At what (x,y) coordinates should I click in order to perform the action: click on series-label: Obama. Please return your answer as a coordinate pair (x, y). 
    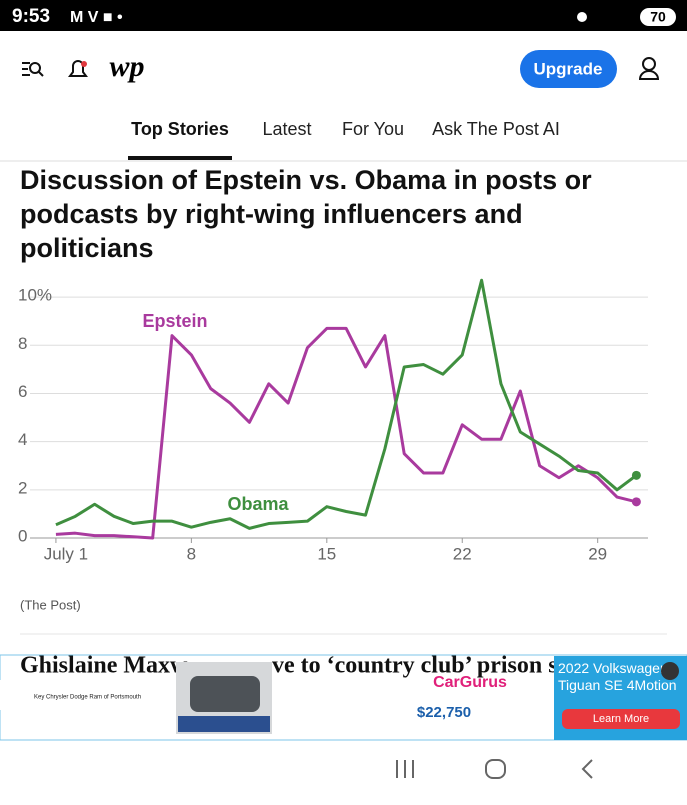
    Looking at the image, I should click on (258, 504).